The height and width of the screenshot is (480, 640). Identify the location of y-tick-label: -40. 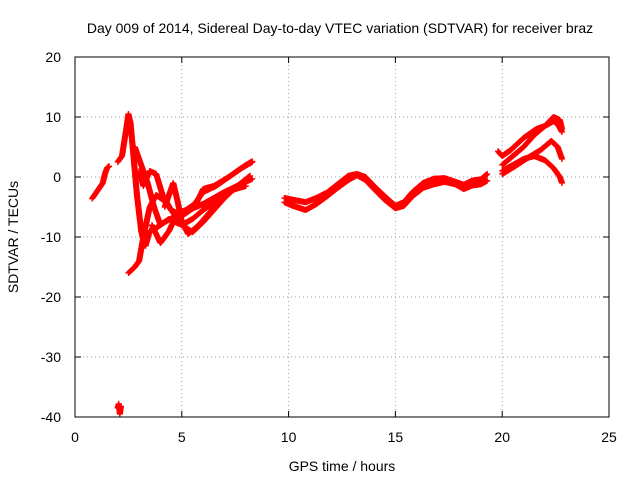
(51, 417).